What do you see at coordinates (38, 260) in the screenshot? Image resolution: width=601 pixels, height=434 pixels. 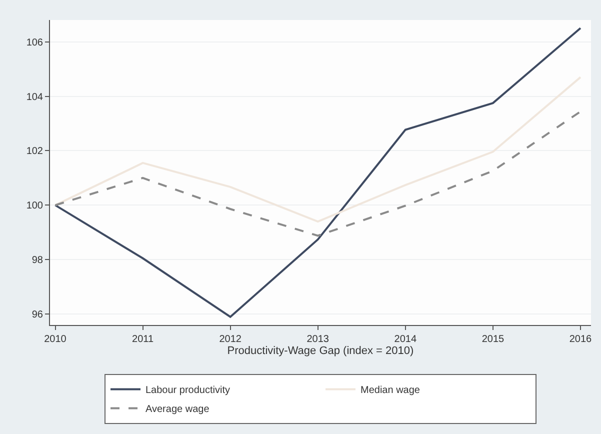 I see `y-tick-label: 98` at bounding box center [38, 260].